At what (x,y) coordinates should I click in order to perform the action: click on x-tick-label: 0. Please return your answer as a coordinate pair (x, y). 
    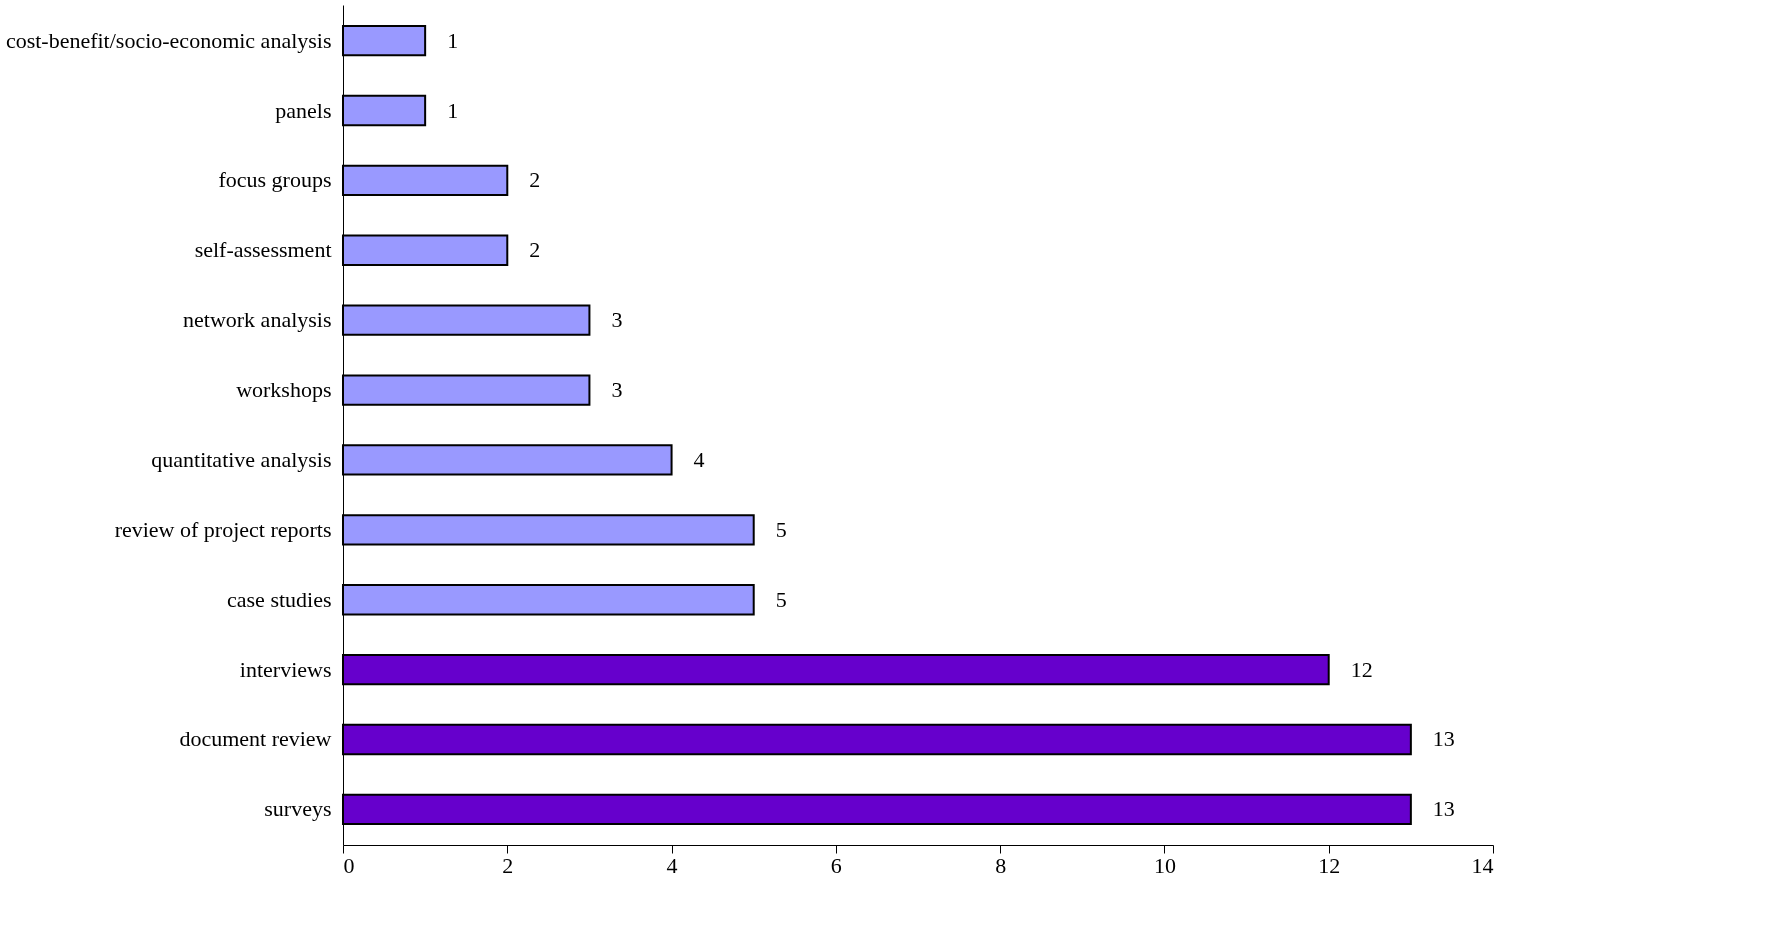
    Looking at the image, I should click on (349, 865).